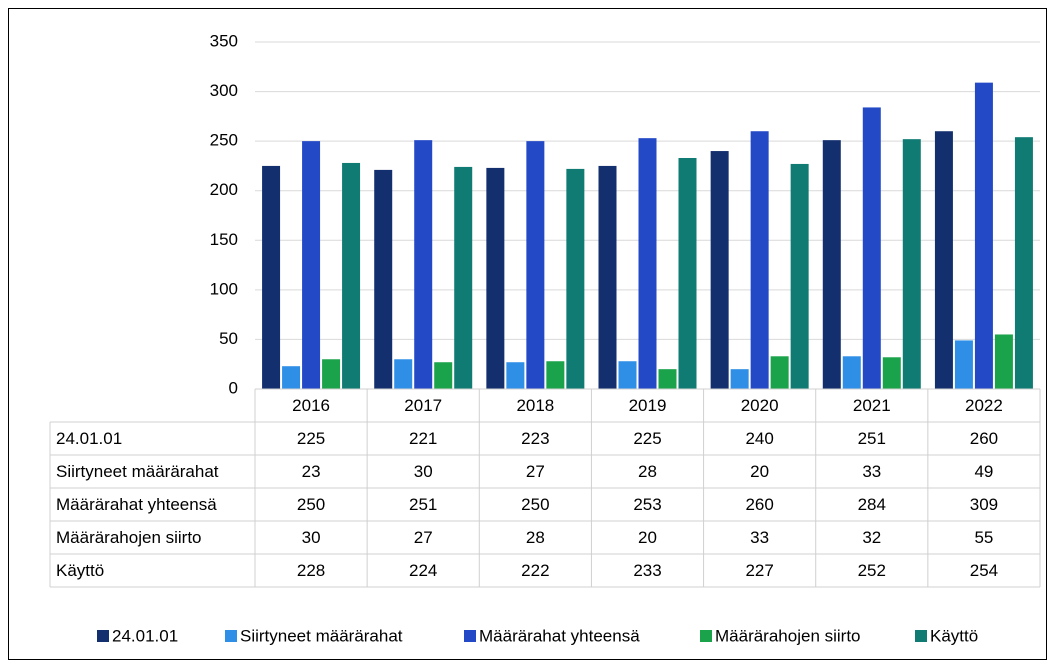  Describe the element at coordinates (535, 438) in the screenshot. I see `table-cell: 223` at that location.